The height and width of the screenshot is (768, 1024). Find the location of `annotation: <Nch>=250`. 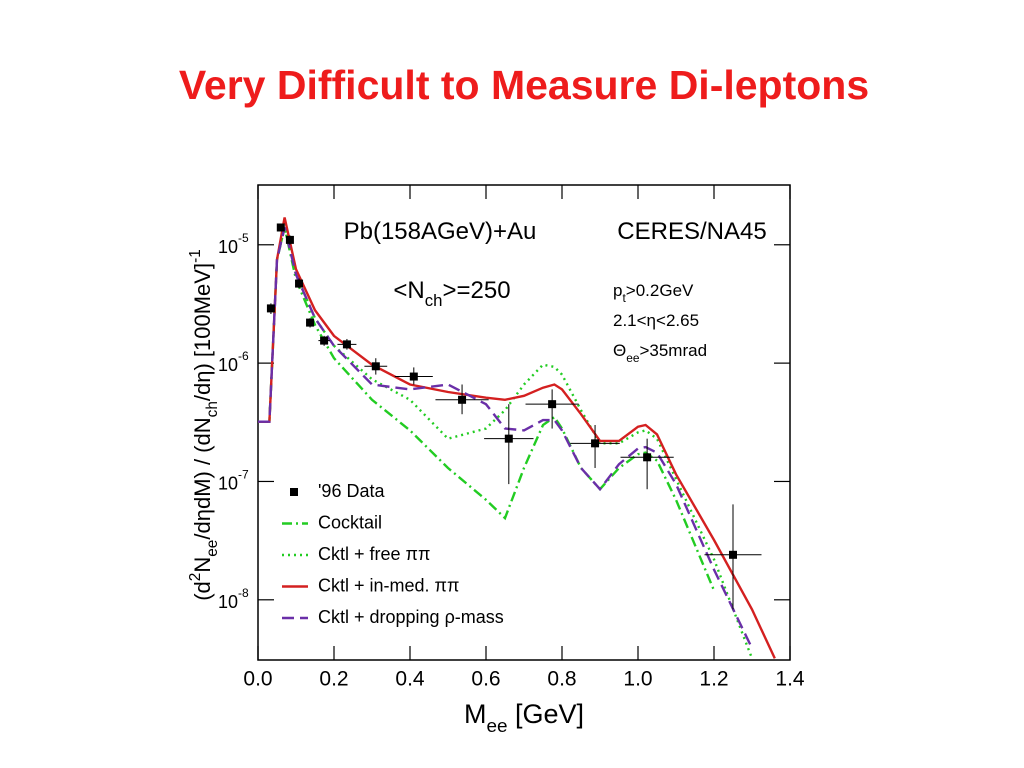

annotation: <Nch>=250 is located at coordinates (451, 293).